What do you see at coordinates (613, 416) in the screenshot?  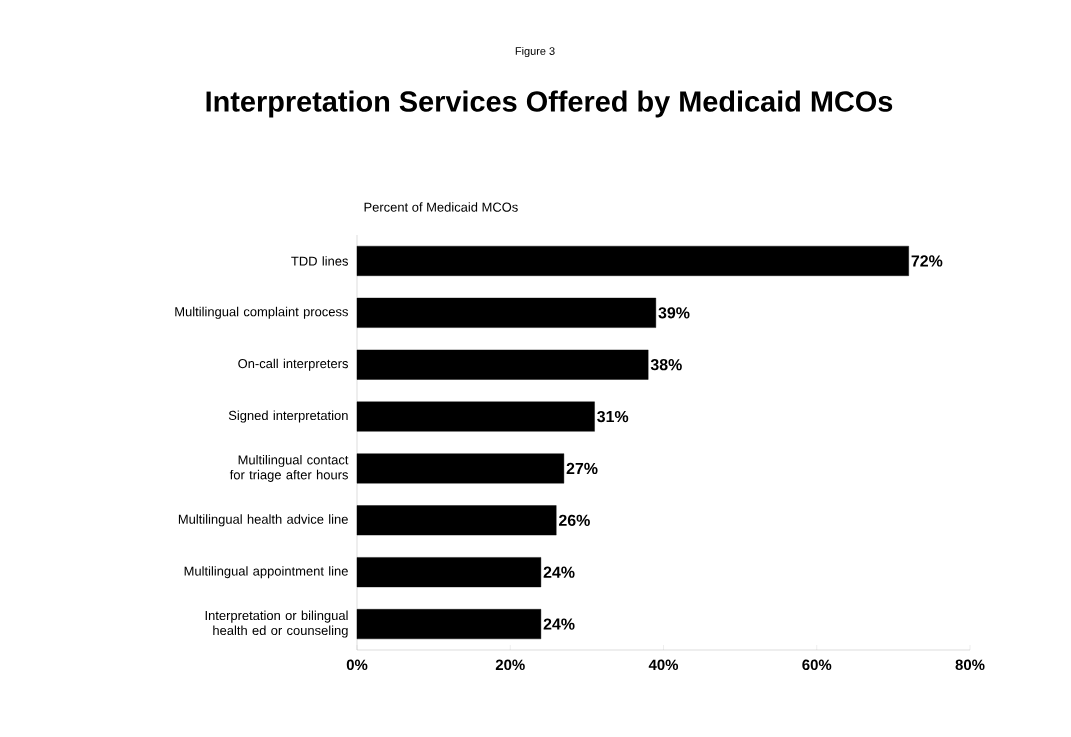 I see `data-label: 31%` at bounding box center [613, 416].